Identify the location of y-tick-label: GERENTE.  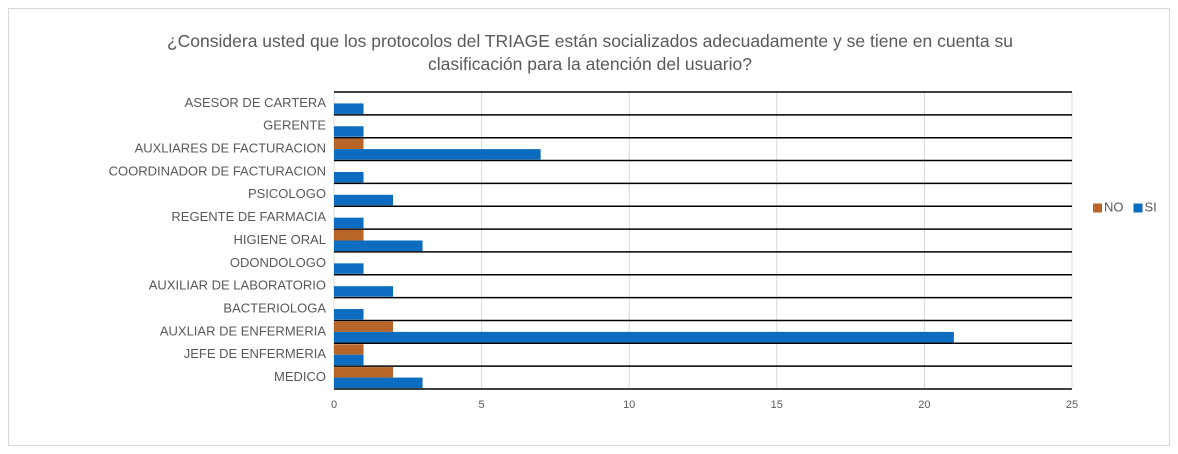
(294, 125).